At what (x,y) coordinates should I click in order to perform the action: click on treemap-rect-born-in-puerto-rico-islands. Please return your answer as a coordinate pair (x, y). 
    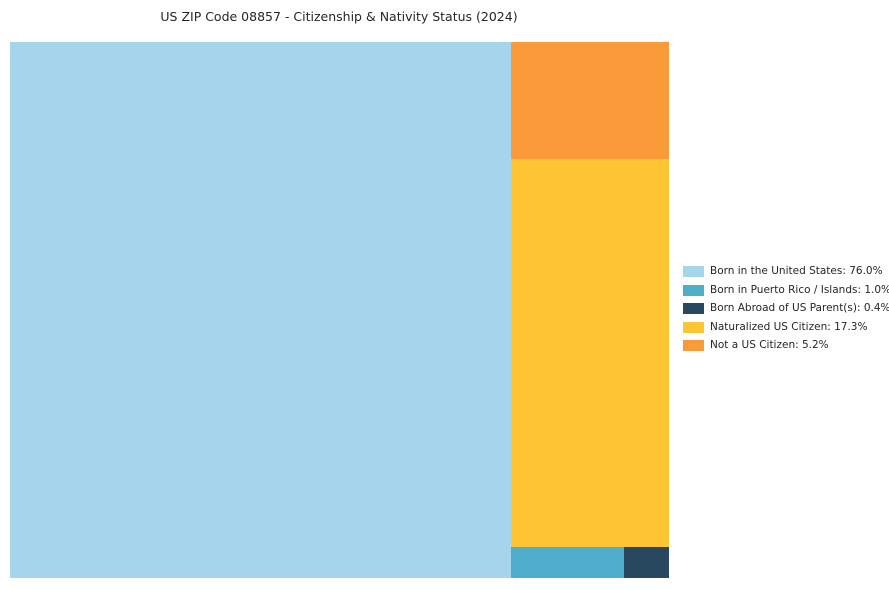
    Looking at the image, I should click on (567, 562).